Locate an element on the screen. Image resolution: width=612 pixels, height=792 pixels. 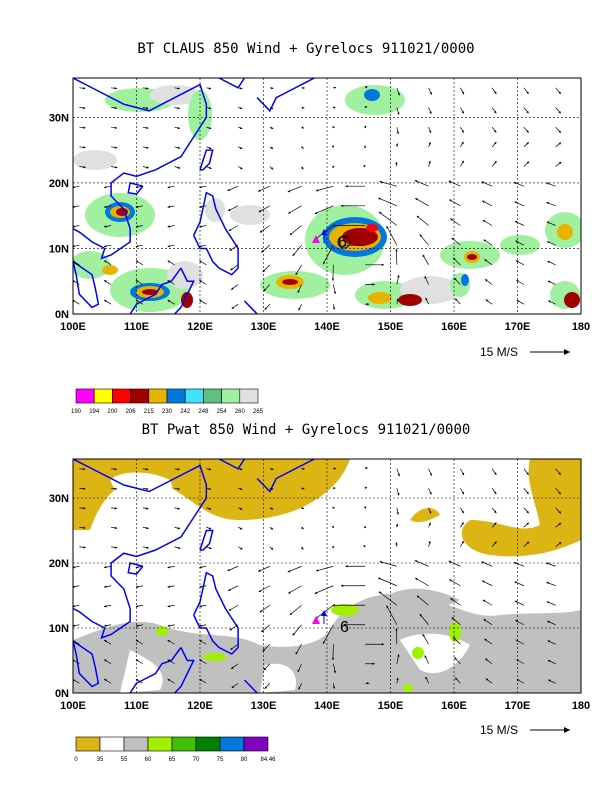
y-tick-label: 10N is located at coordinates (59, 629).